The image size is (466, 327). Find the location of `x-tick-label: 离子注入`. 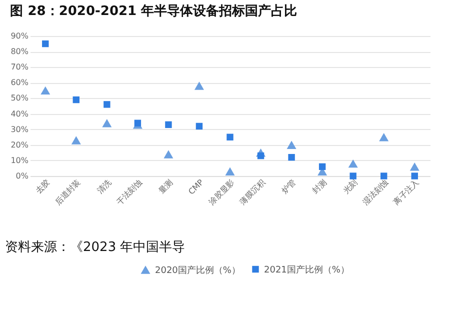

x-tick-label: 离子注入 is located at coordinates (406, 192).